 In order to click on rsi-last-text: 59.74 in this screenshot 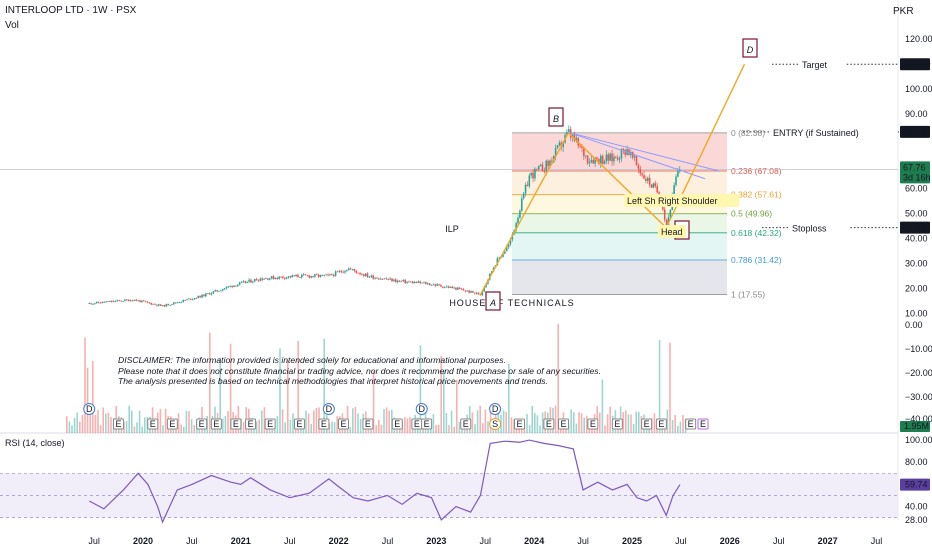, I will do `click(916, 485)`.